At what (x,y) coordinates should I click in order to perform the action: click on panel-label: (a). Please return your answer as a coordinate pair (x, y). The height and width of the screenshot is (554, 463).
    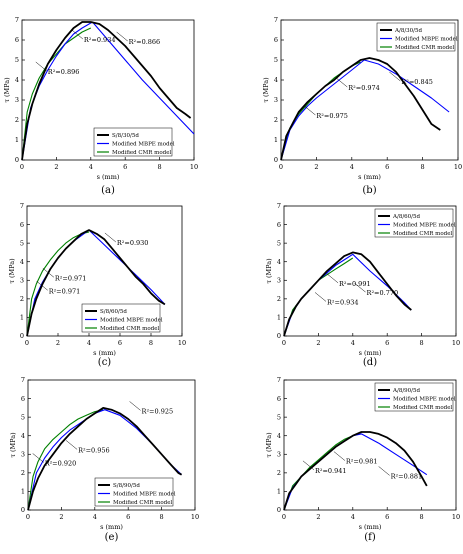
    Looking at the image, I should click on (108, 190).